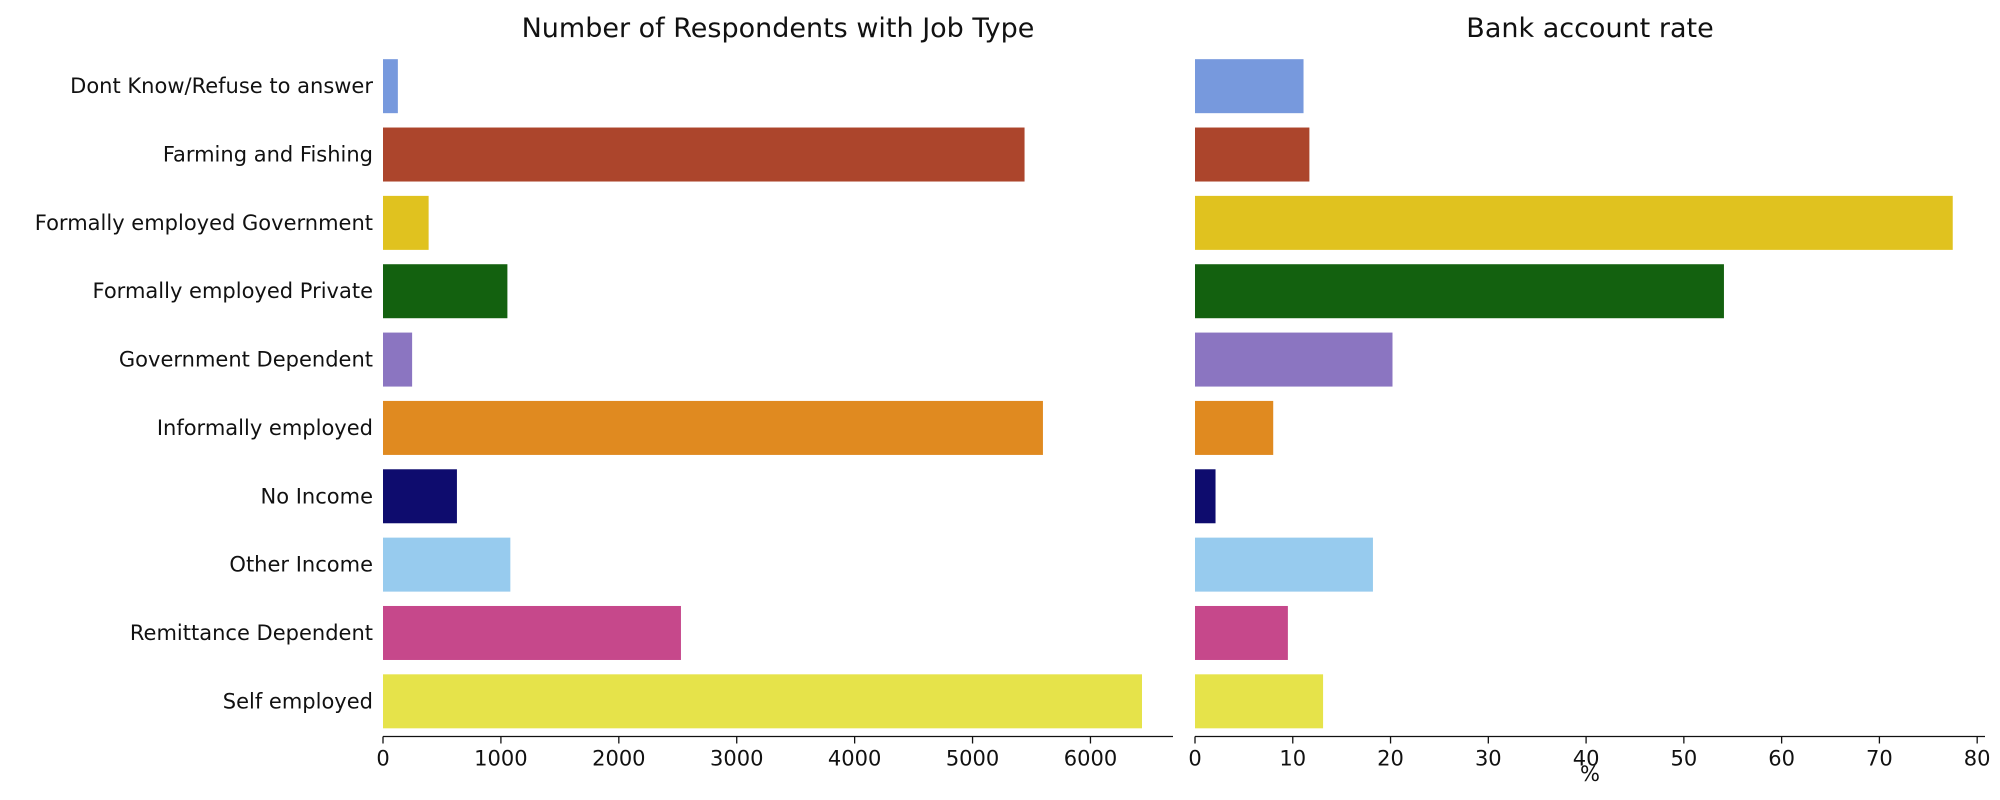  What do you see at coordinates (704, 154) in the screenshot?
I see `bar-left-farming-and-fishing` at bounding box center [704, 154].